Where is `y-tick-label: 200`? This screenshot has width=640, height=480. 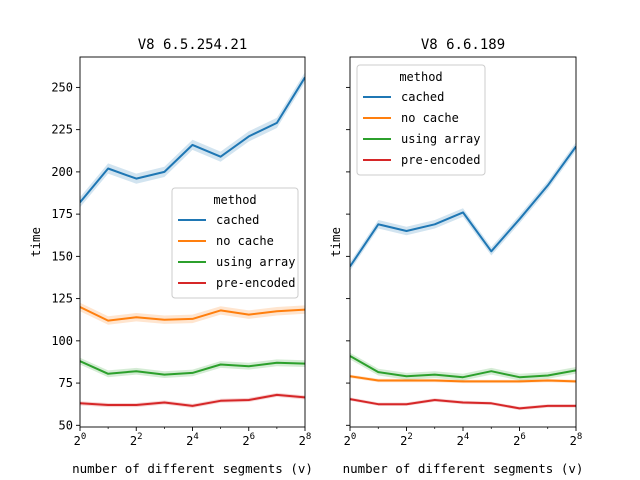 y-tick-label: 200 is located at coordinates (62, 172).